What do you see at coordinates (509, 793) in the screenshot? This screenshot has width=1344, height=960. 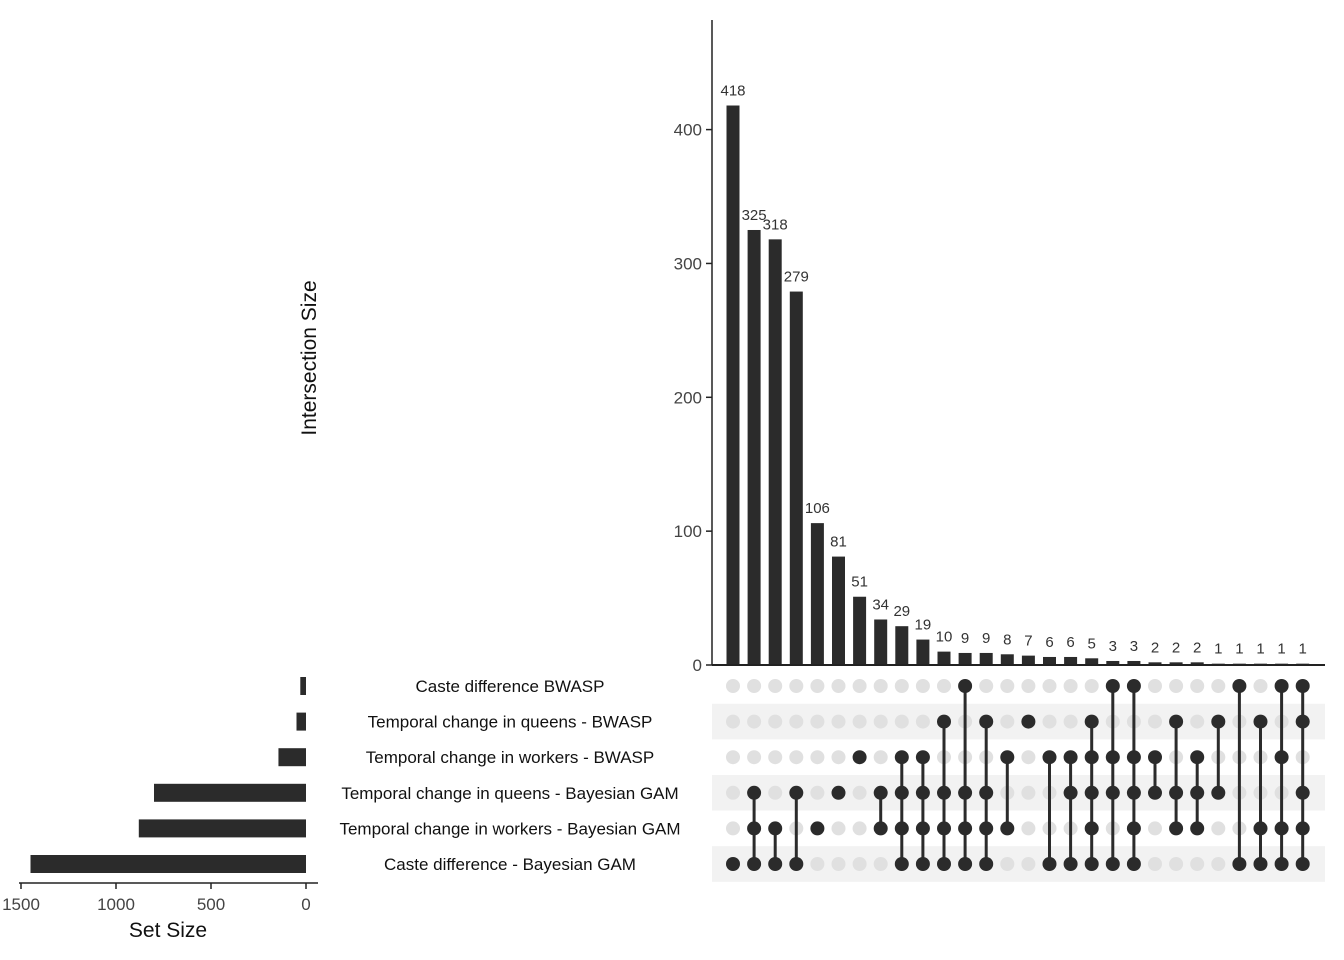 I see `set-name-label: Temporal change in queens - Bayesian GAM` at bounding box center [509, 793].